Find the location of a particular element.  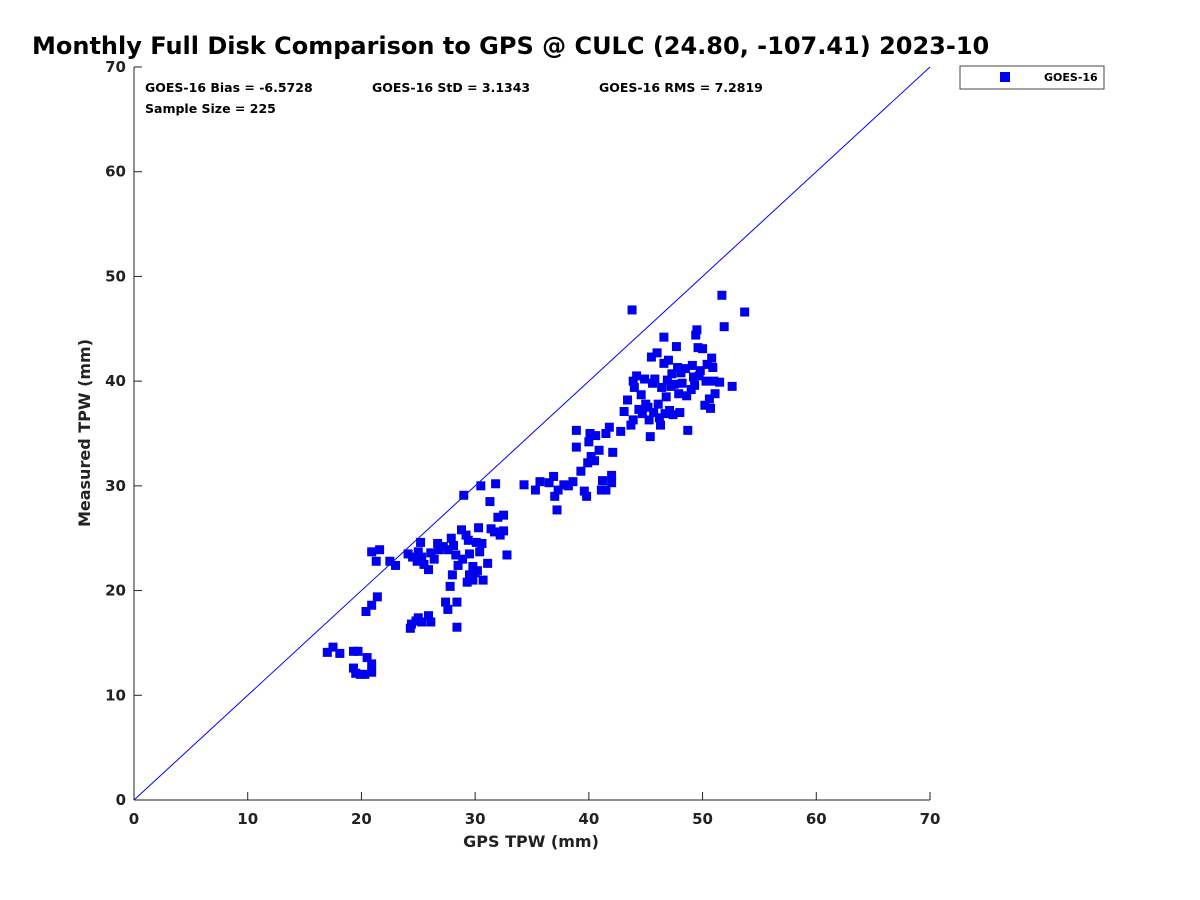

stat-sample-size: Sample Size = 225 is located at coordinates (210, 108).